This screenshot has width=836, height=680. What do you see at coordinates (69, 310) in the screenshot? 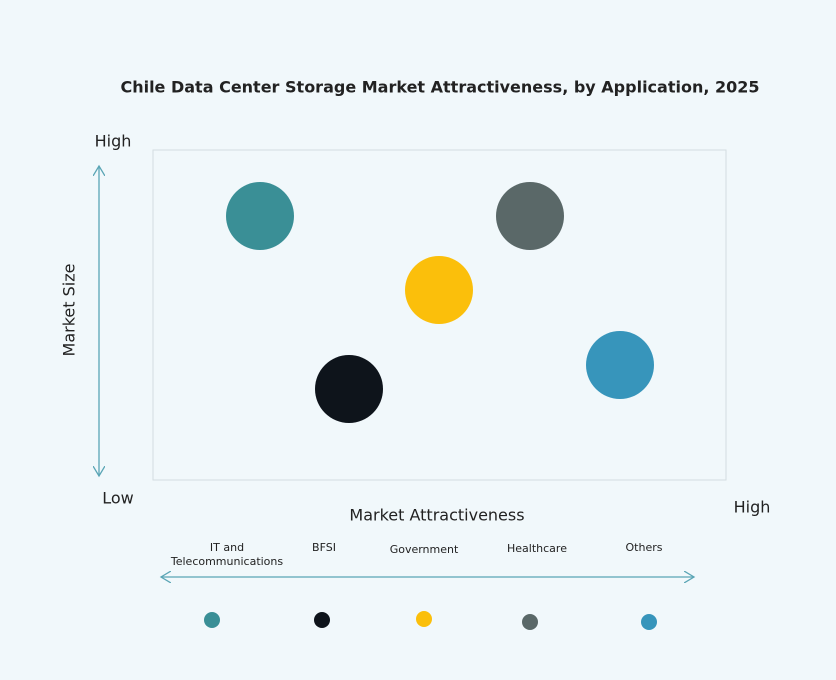
I see `y-axis-label: Market Size` at bounding box center [69, 310].